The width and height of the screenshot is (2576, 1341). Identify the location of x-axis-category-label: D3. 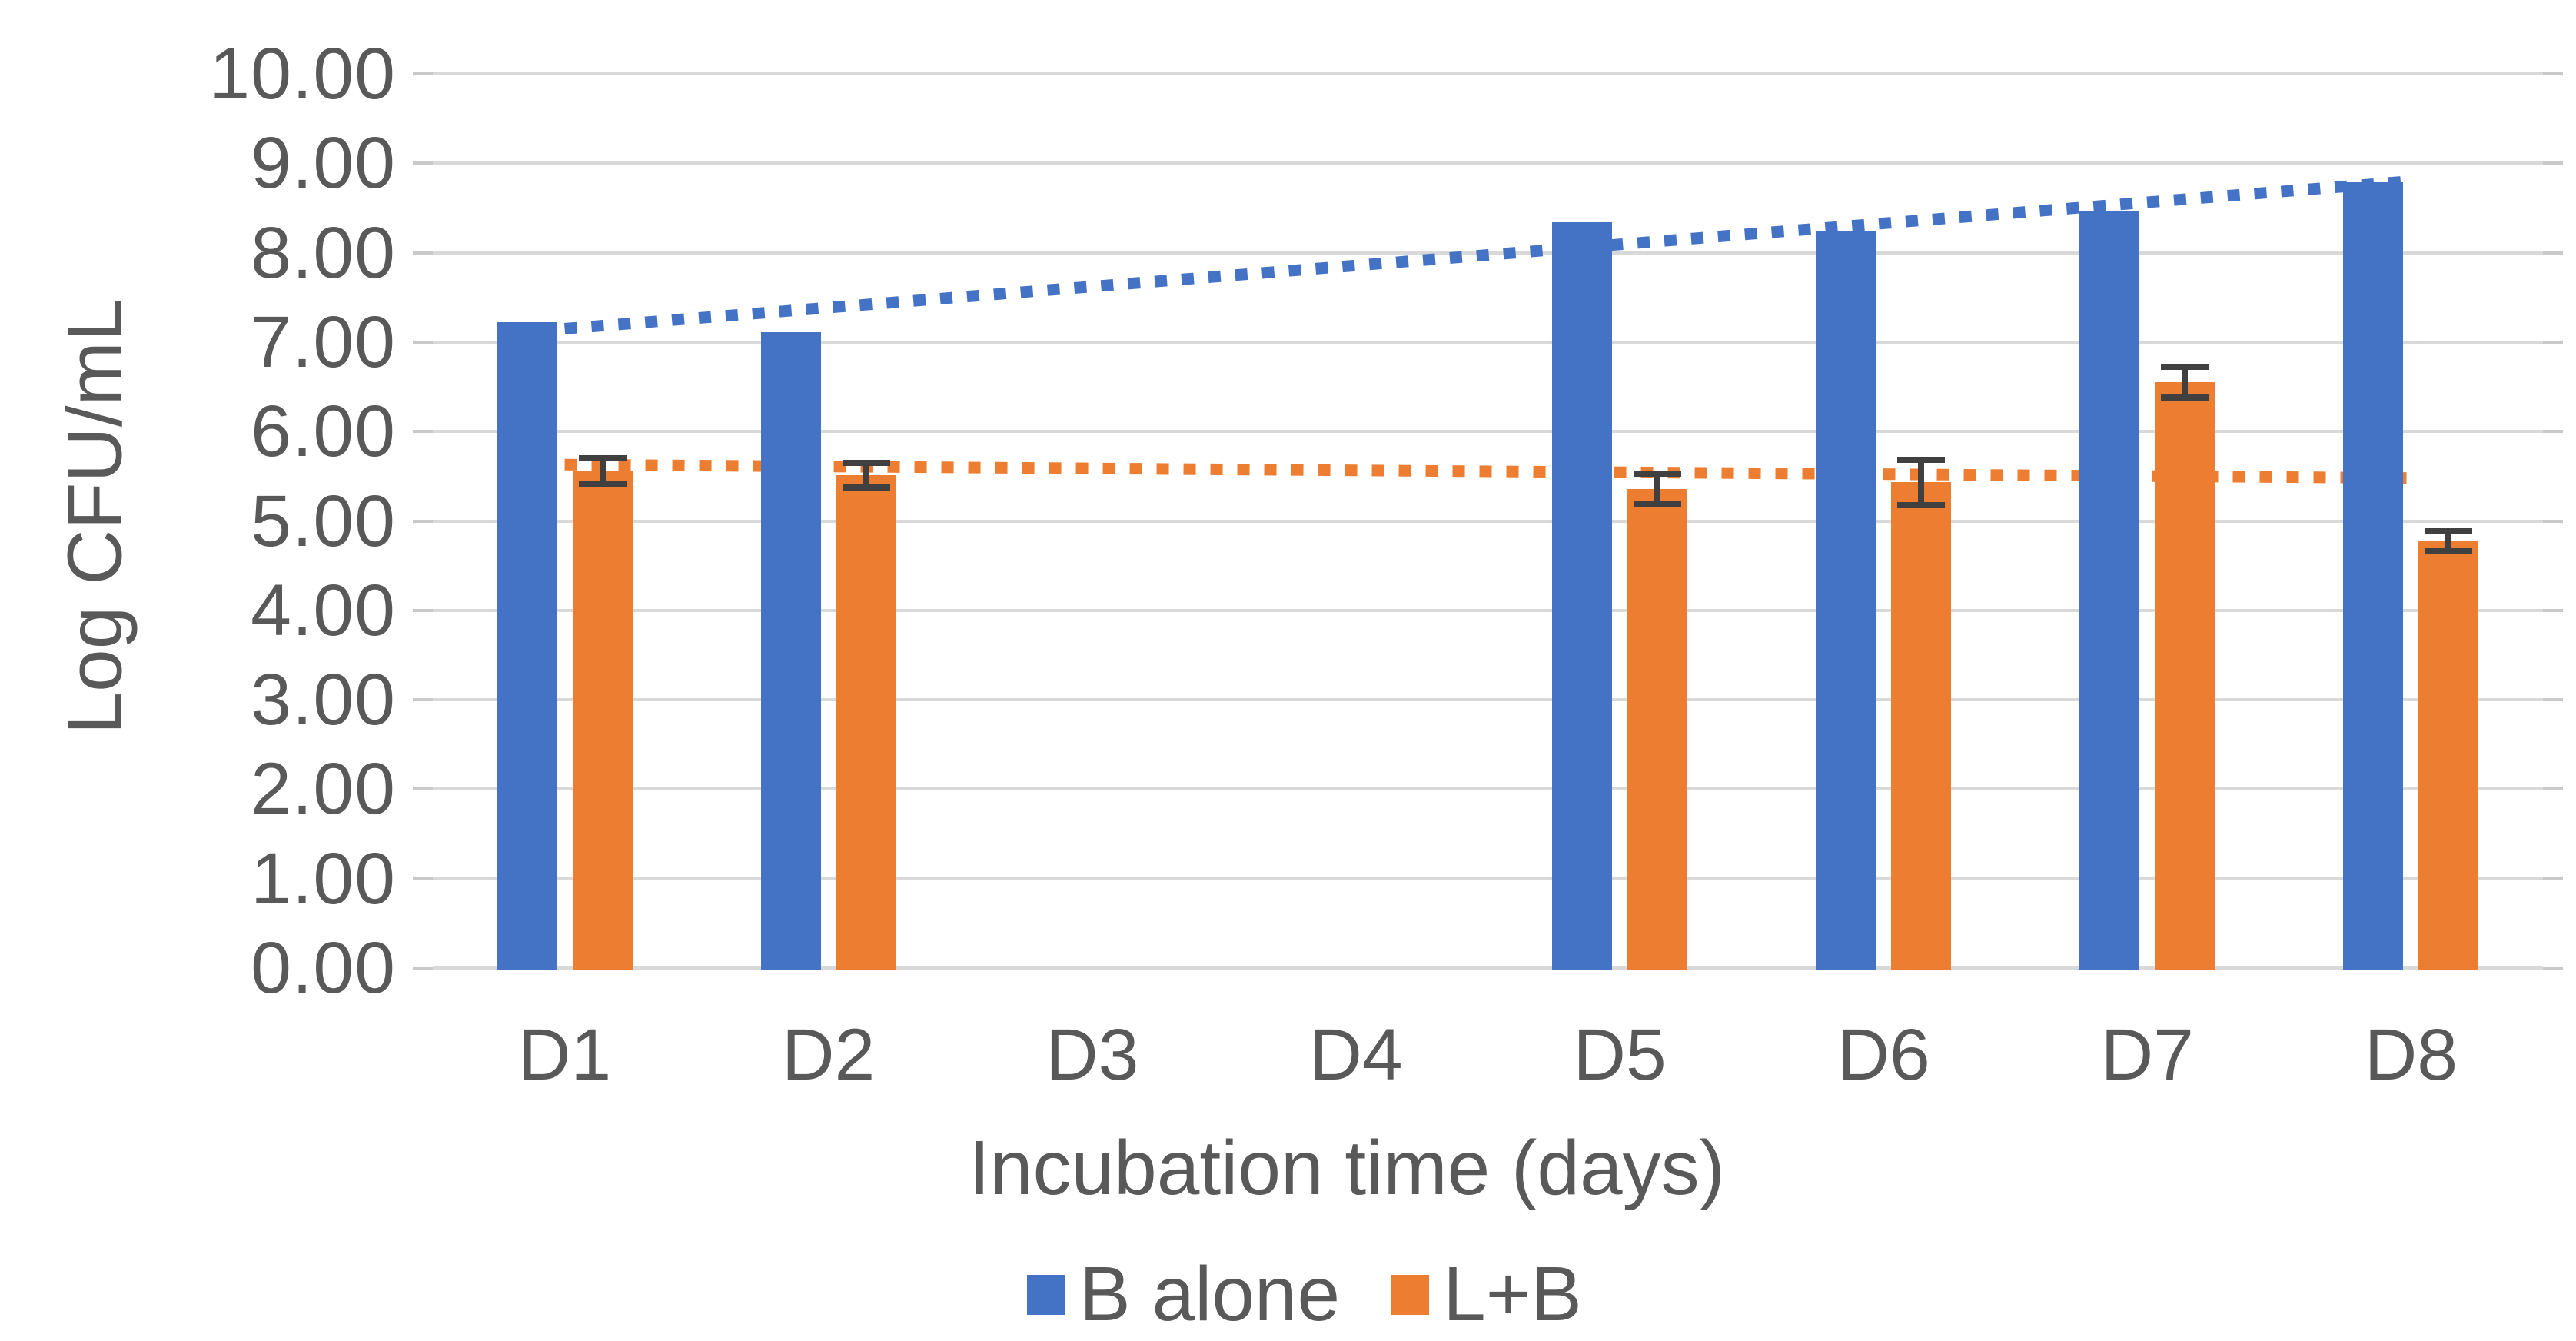
(1092, 1055).